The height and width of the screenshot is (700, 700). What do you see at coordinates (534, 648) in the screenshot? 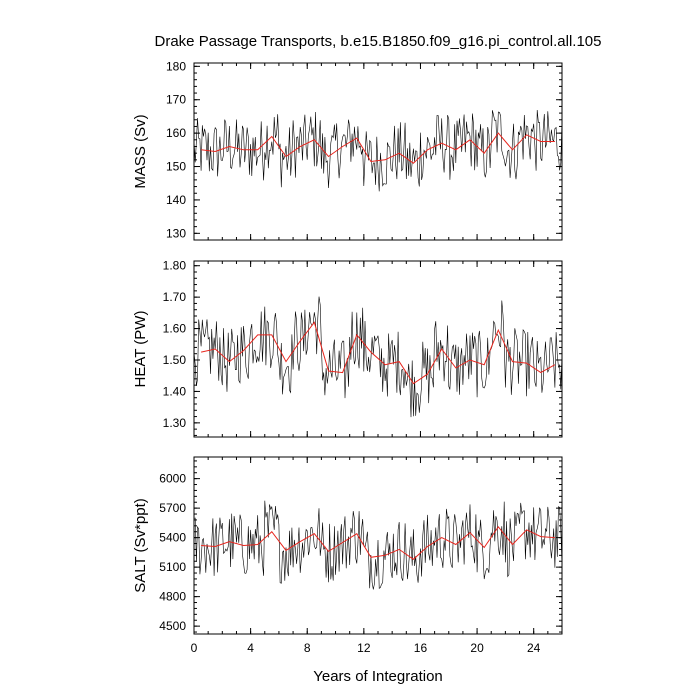
I see `x-tick-label: 24` at bounding box center [534, 648].